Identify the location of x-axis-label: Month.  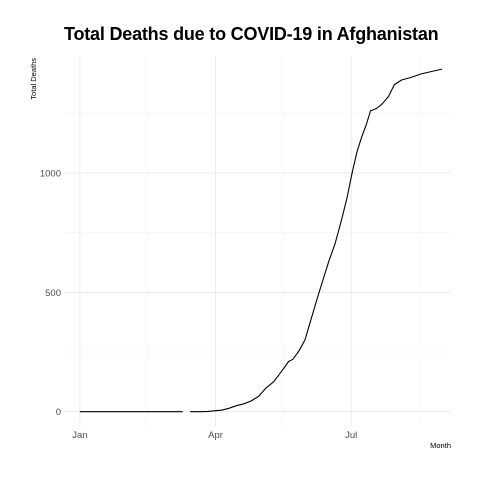
(440, 445).